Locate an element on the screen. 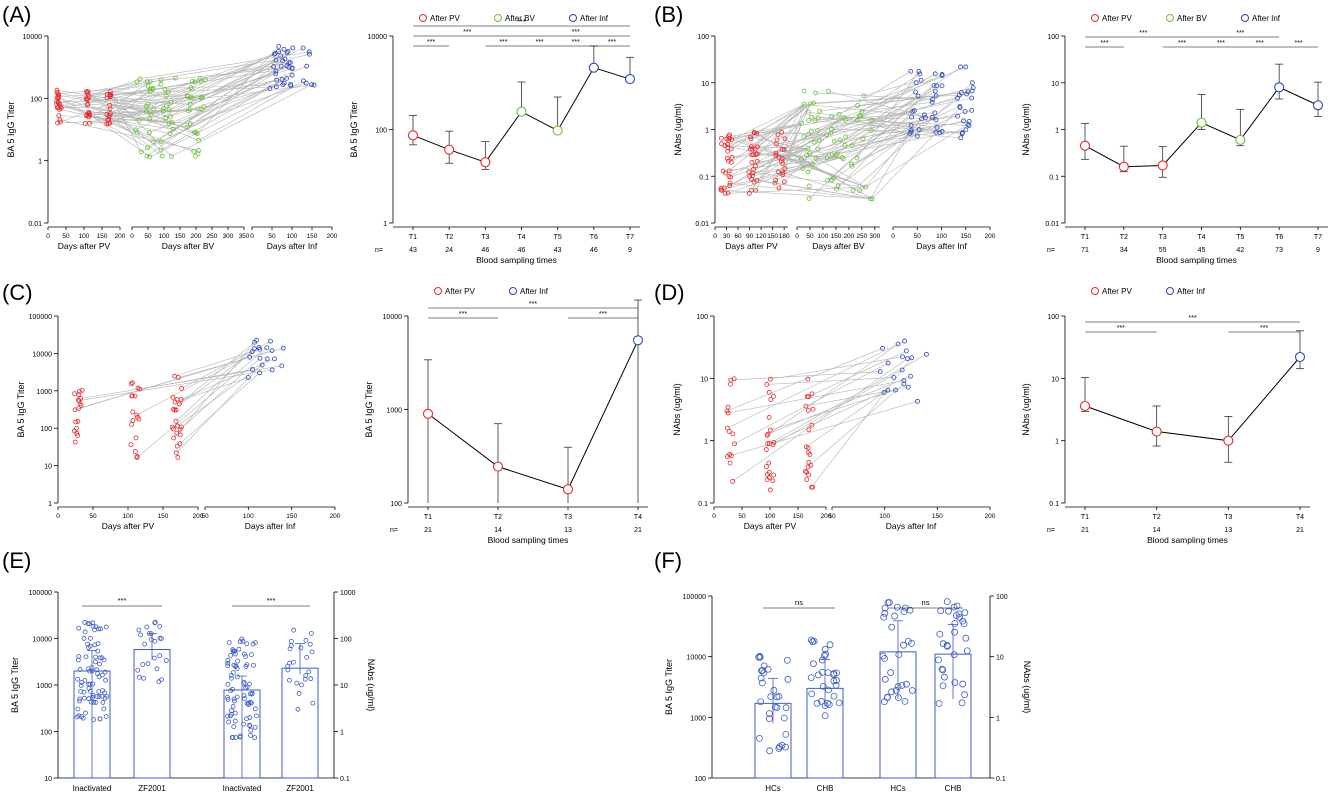 The width and height of the screenshot is (1333, 798). x-tick-label: HCs is located at coordinates (773, 788).